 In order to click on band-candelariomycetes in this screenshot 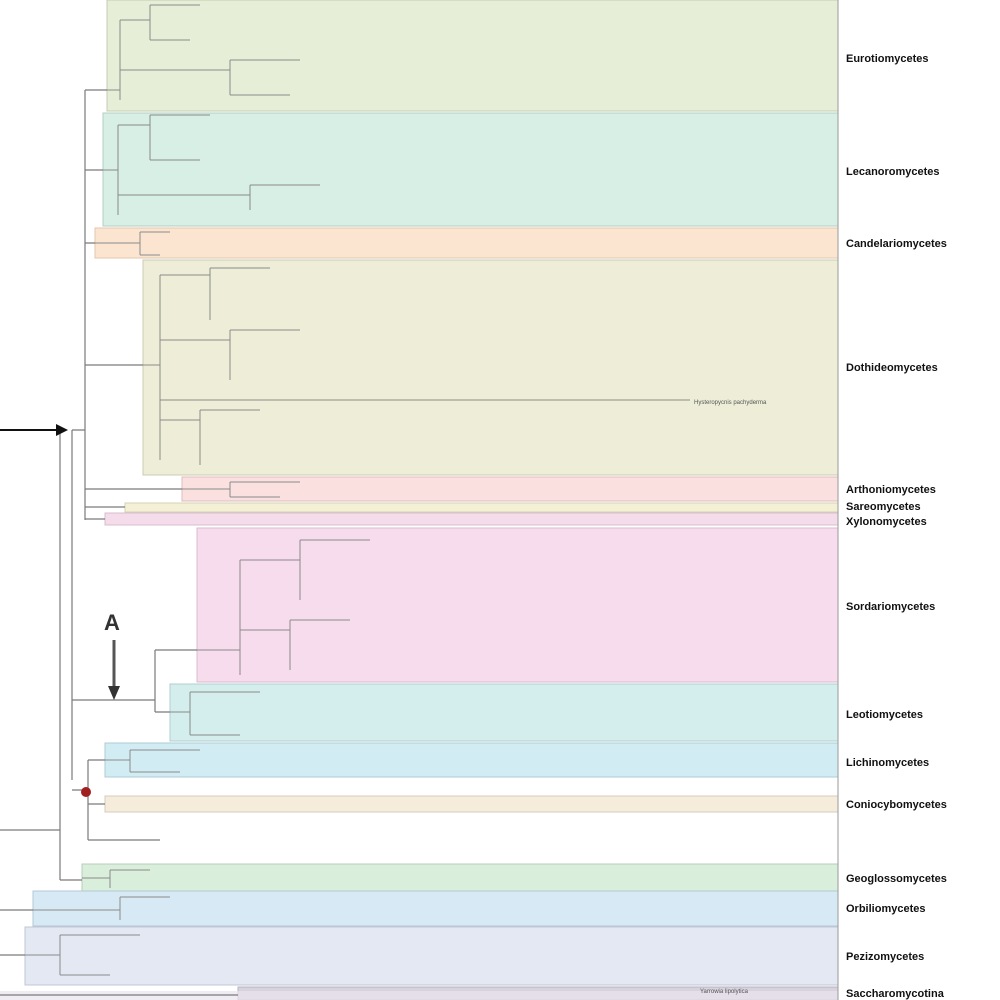, I will do `click(466, 243)`.